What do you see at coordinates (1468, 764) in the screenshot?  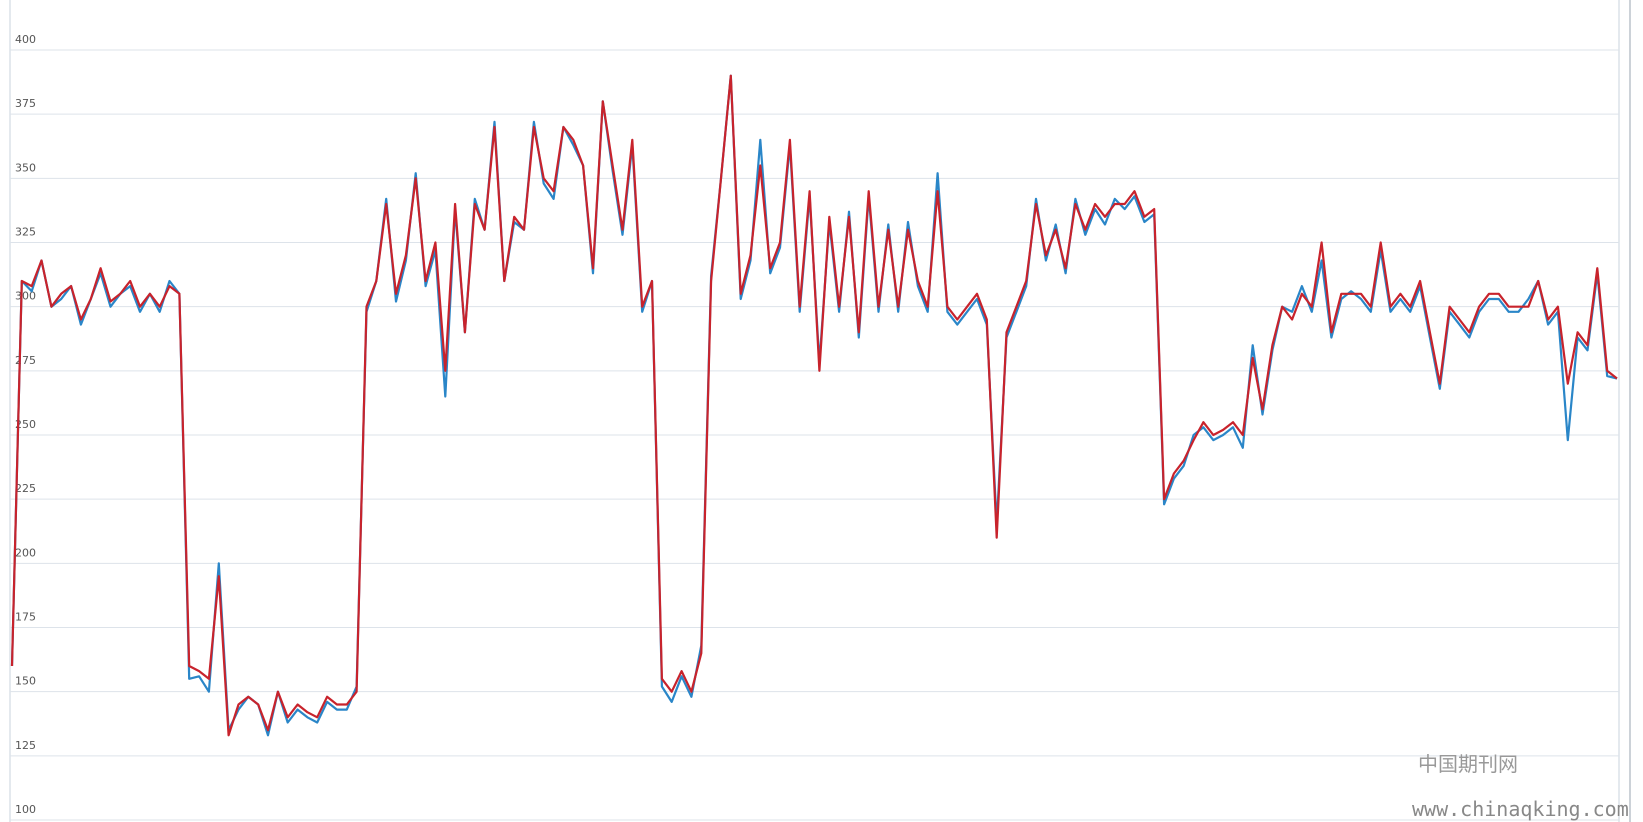 I see `watermark-title: 中国期刊网` at bounding box center [1468, 764].